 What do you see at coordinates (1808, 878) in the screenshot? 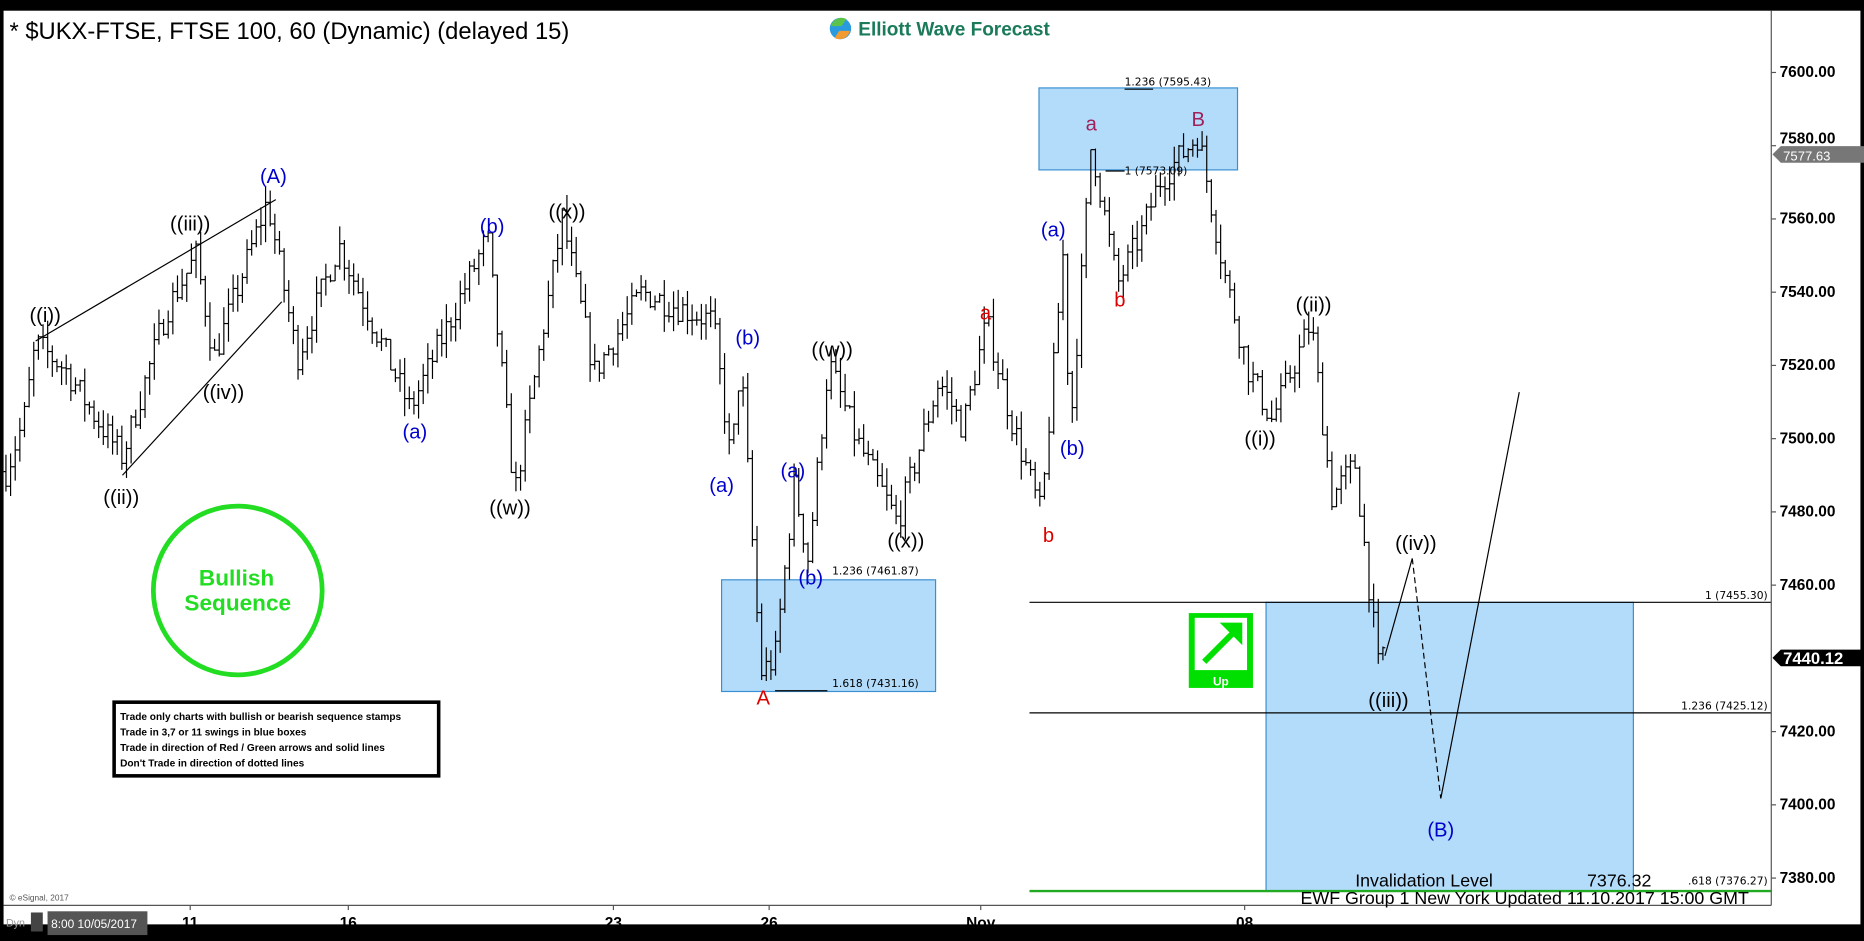
I see `y-tick-label: 7380.00` at bounding box center [1808, 878].